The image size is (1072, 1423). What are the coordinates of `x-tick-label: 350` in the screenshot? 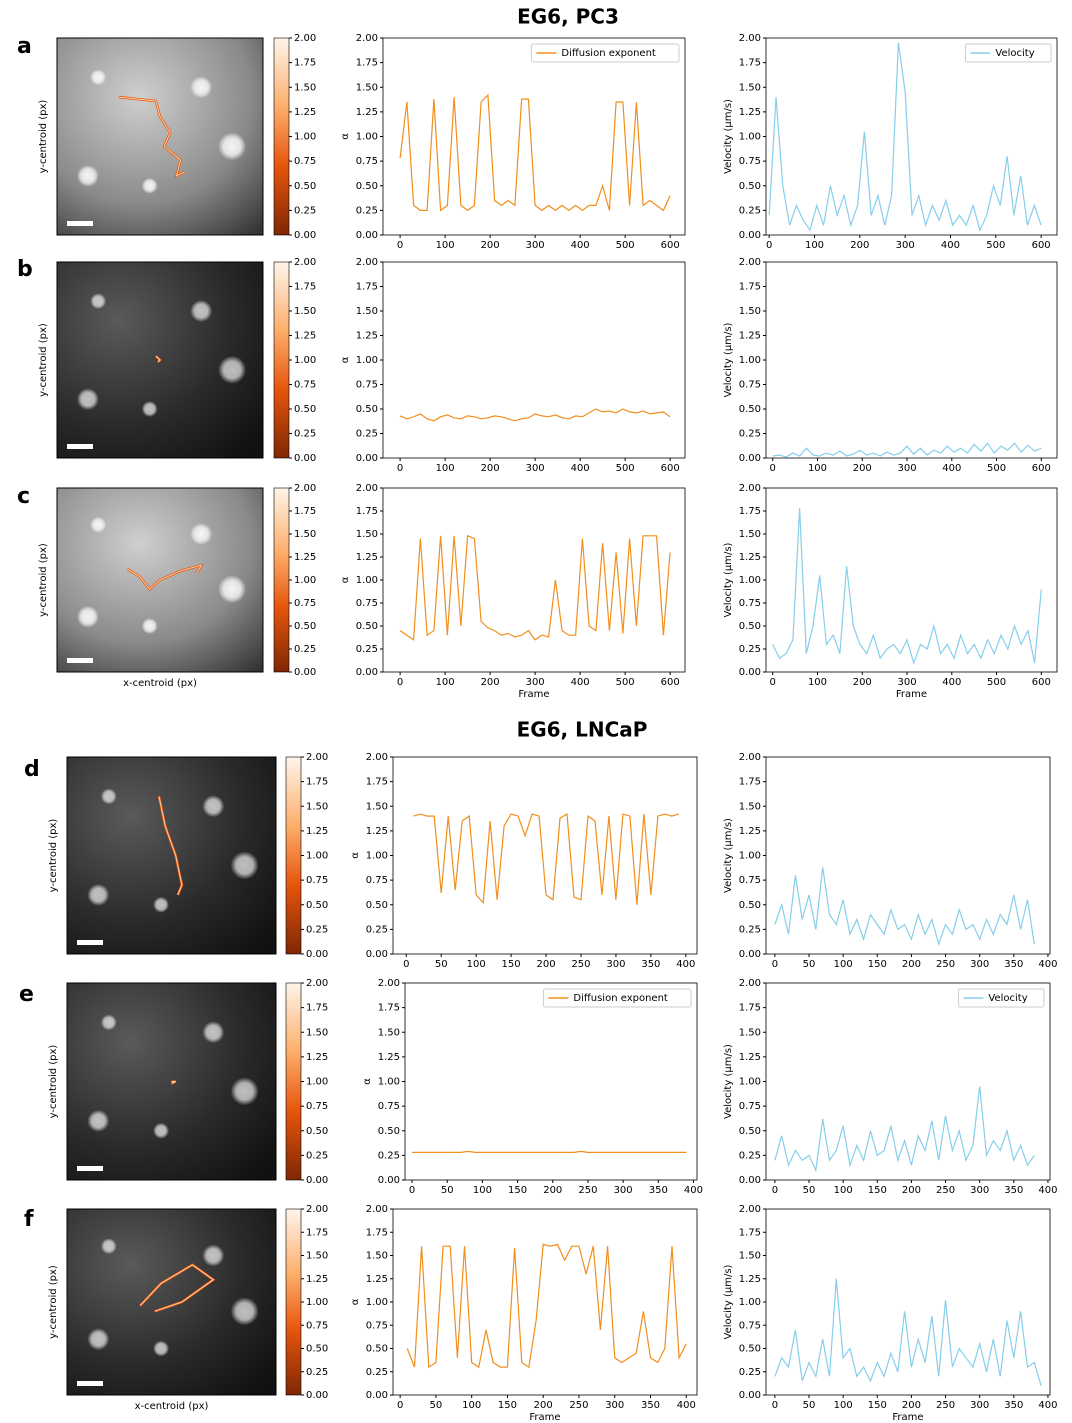 It's located at (1013, 964).